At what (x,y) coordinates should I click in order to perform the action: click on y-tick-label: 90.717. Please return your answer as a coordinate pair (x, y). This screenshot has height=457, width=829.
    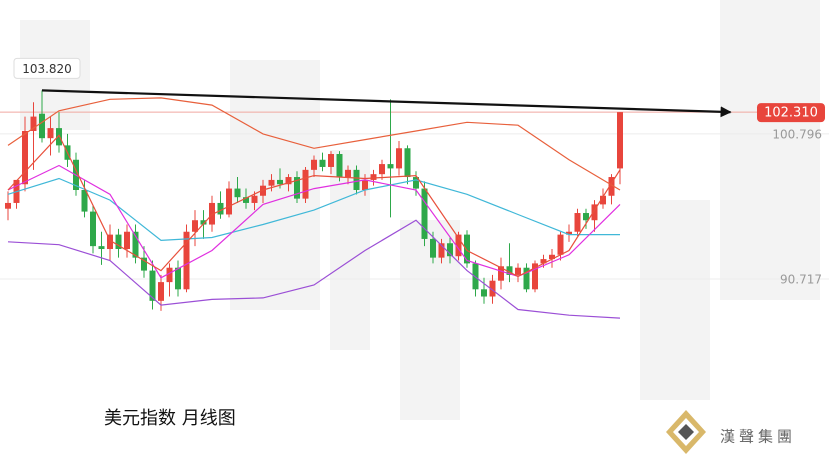
    Looking at the image, I should click on (801, 279).